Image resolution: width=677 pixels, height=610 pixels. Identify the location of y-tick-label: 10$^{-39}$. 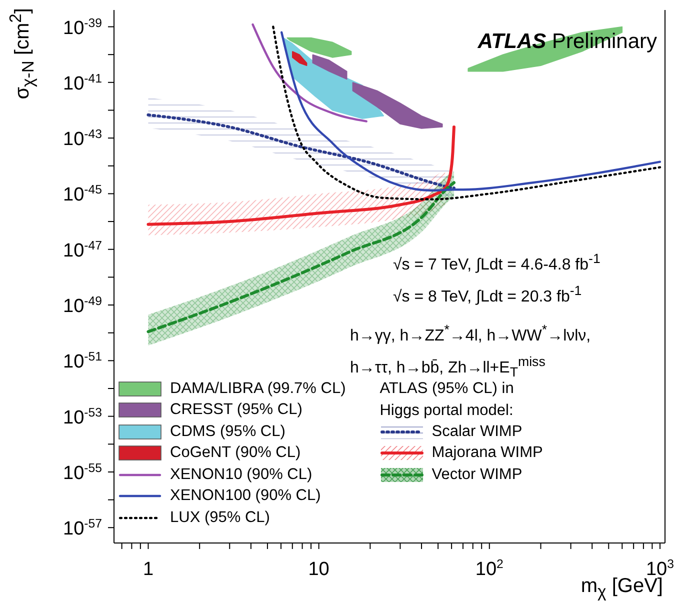
(82, 27).